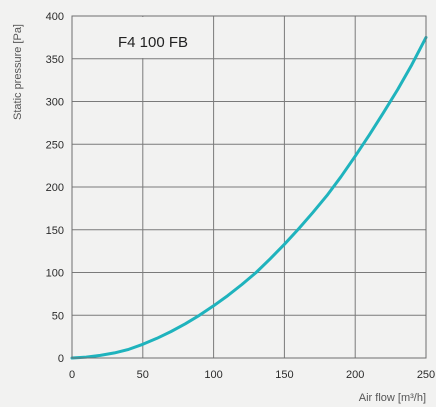 The width and height of the screenshot is (436, 407). Describe the element at coordinates (284, 375) in the screenshot. I see `x-tick-label: 150` at that location.